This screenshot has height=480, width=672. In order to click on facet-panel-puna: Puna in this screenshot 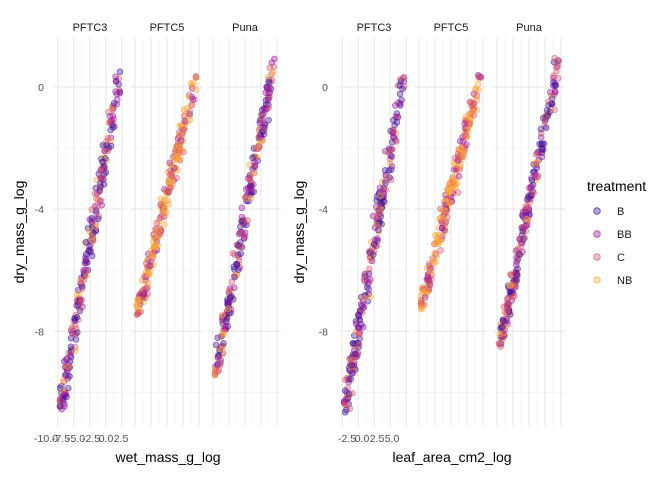, I will do `click(245, 224)`.